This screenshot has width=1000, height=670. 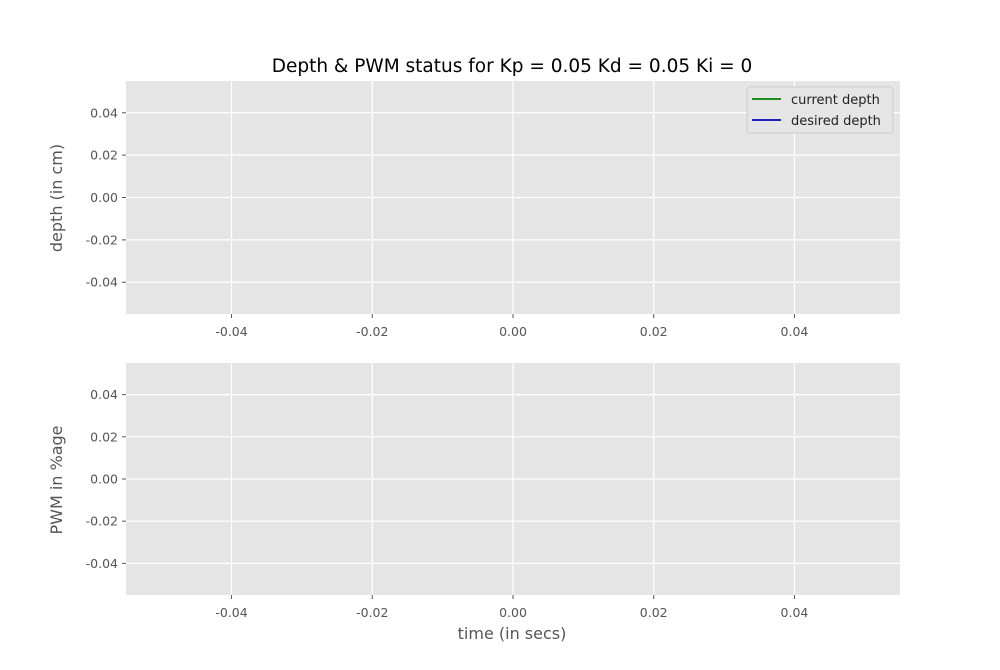 I want to click on x-axis-label: time (in secs), so click(x=512, y=633).